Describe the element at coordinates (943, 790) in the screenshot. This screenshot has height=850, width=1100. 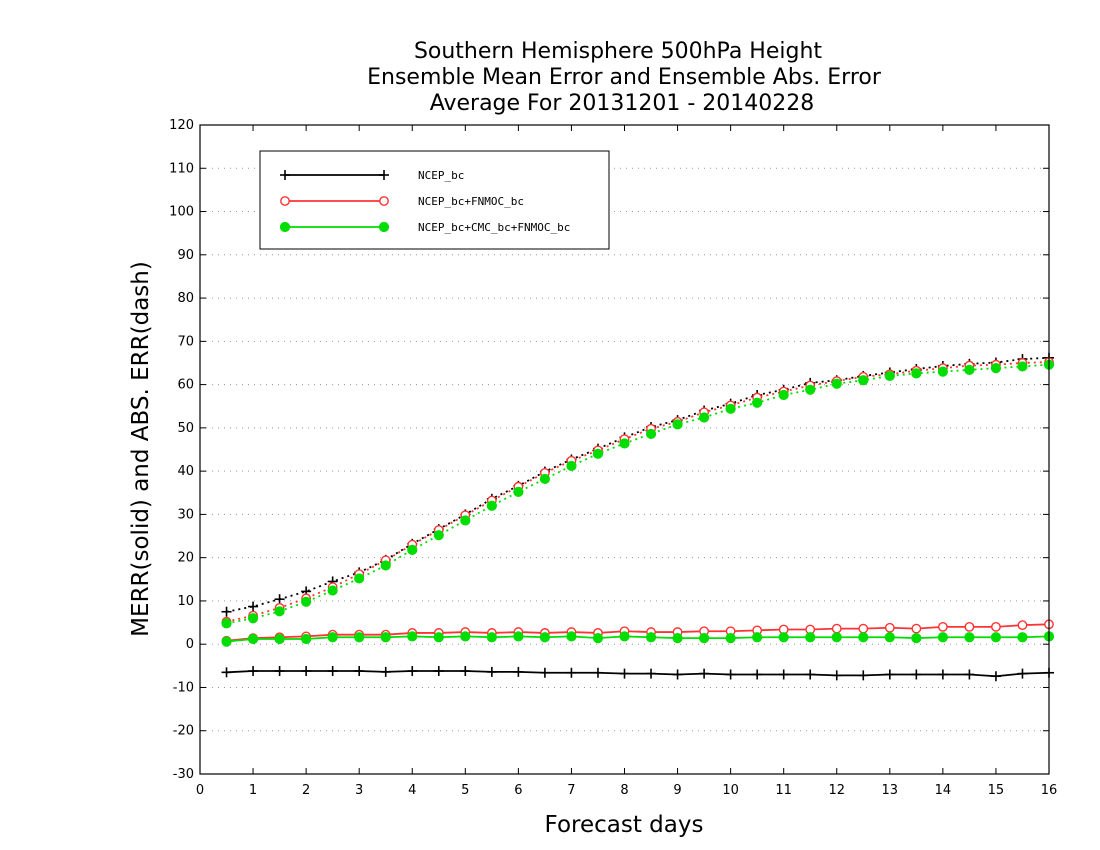
I see `x-tick-label: 14` at that location.